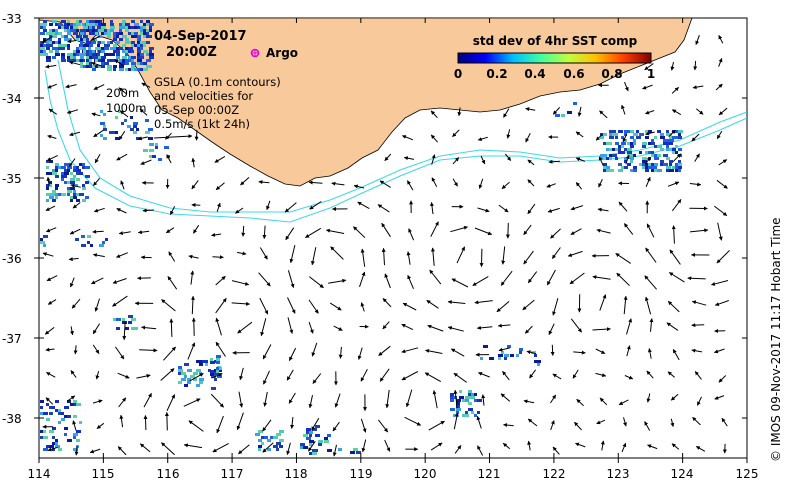 The height and width of the screenshot is (492, 790). I want to click on x-tick-label: 120, so click(425, 474).